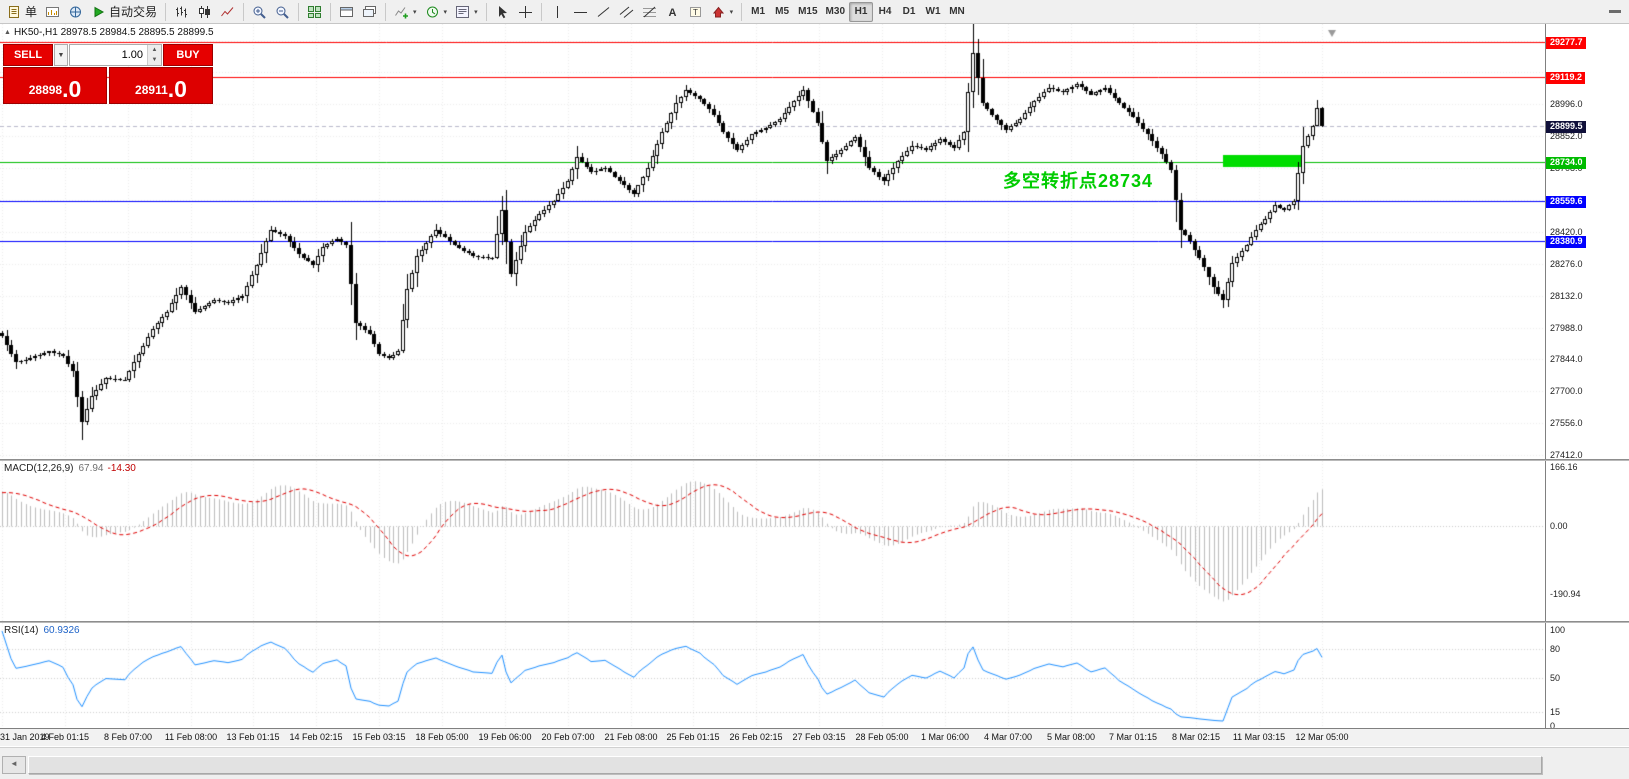  I want to click on vertical-line-button, so click(557, 12).